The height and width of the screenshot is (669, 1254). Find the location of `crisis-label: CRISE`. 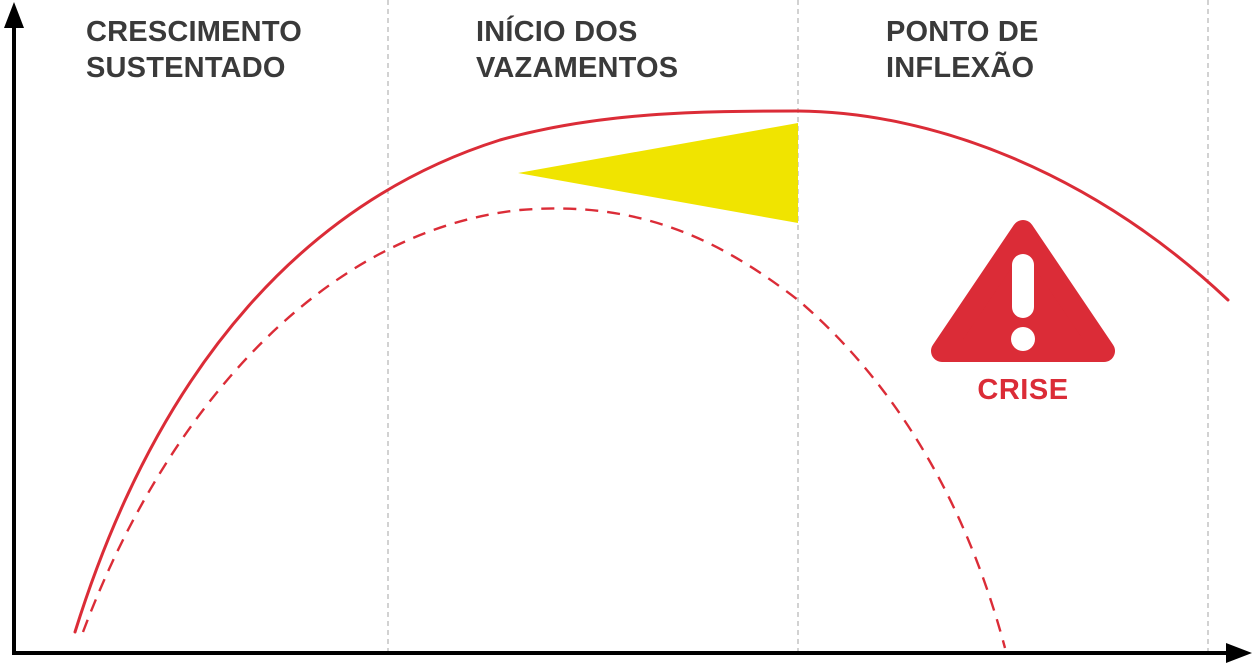

crisis-label: CRISE is located at coordinates (1023, 390).